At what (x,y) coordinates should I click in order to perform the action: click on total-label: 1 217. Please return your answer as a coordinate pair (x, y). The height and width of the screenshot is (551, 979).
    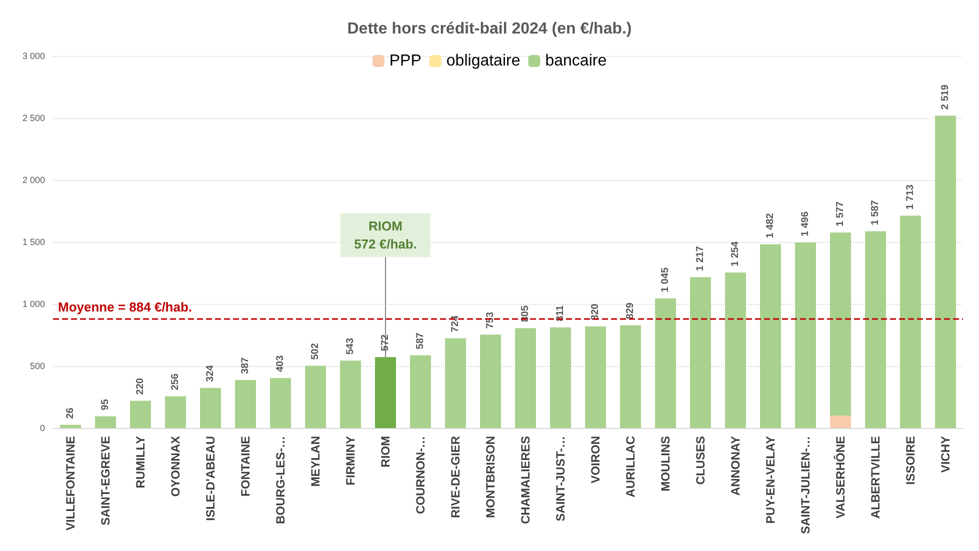
    Looking at the image, I should click on (700, 259).